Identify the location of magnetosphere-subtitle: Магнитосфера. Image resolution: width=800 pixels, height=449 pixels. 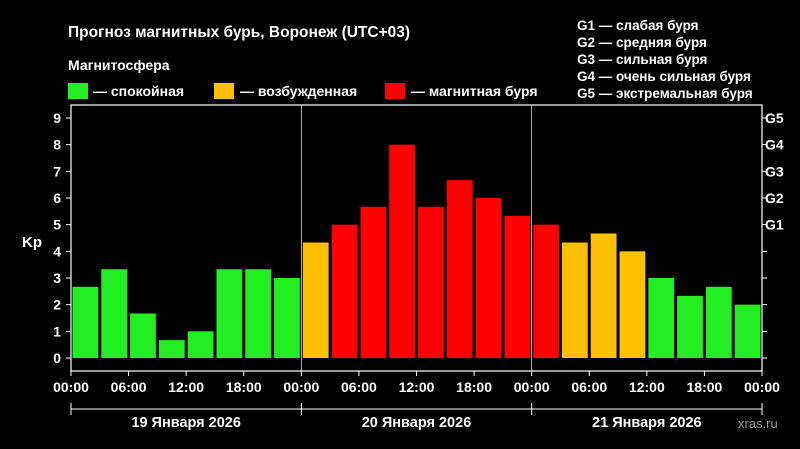
(119, 65).